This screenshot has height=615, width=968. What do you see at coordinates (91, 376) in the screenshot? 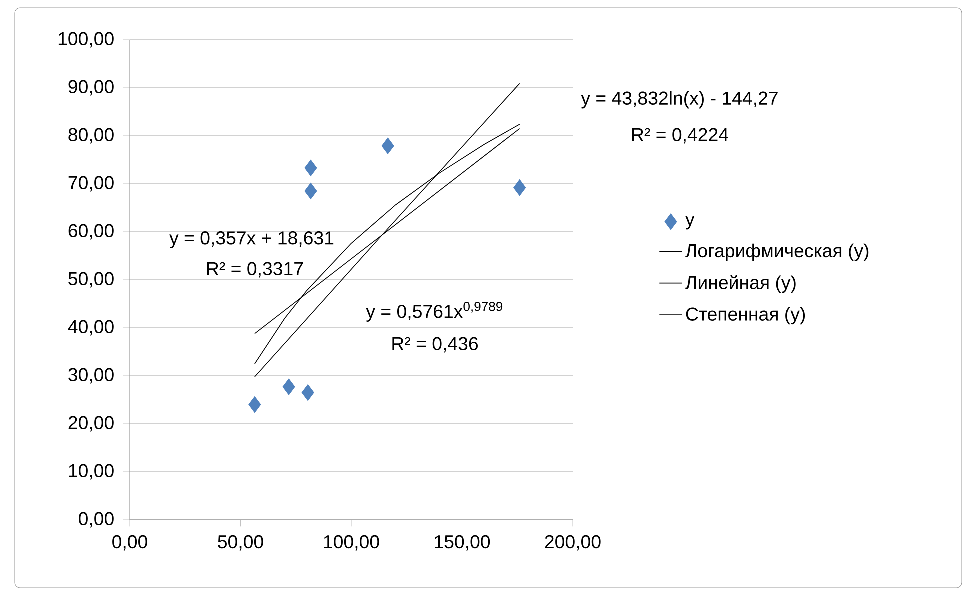
I see `y-tick-label: 30,00` at bounding box center [91, 376].